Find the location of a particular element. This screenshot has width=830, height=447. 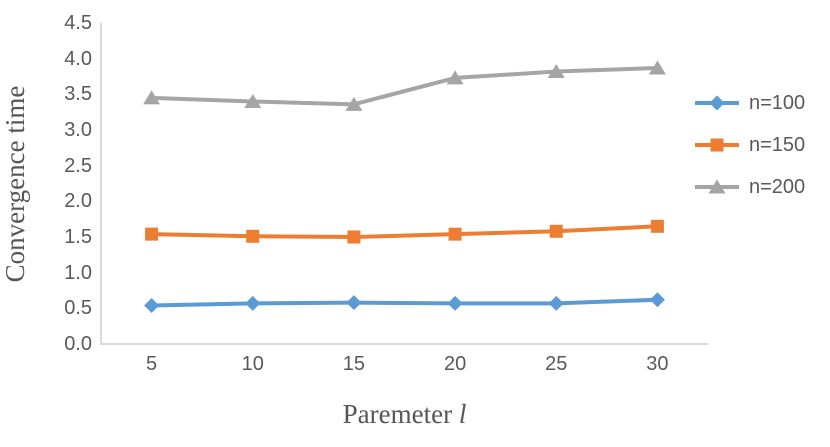

x-tick-label: 10 is located at coordinates (252, 364).